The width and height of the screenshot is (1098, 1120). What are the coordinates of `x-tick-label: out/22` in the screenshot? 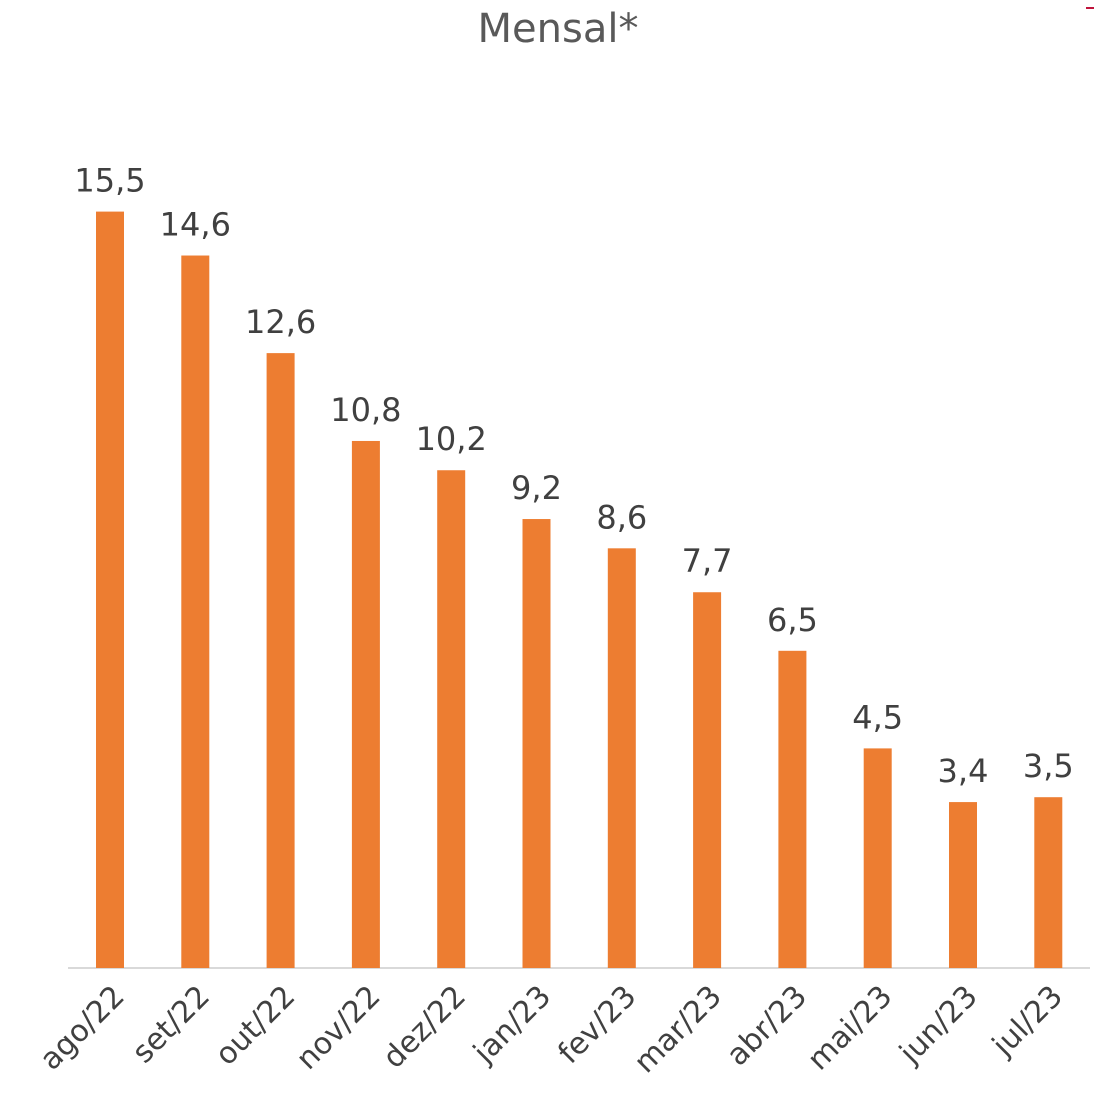 It's located at (256, 1026).